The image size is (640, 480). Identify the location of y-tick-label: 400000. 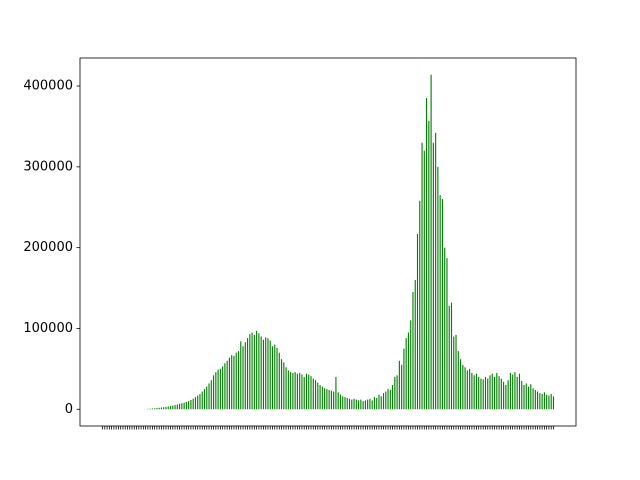
(48, 86).